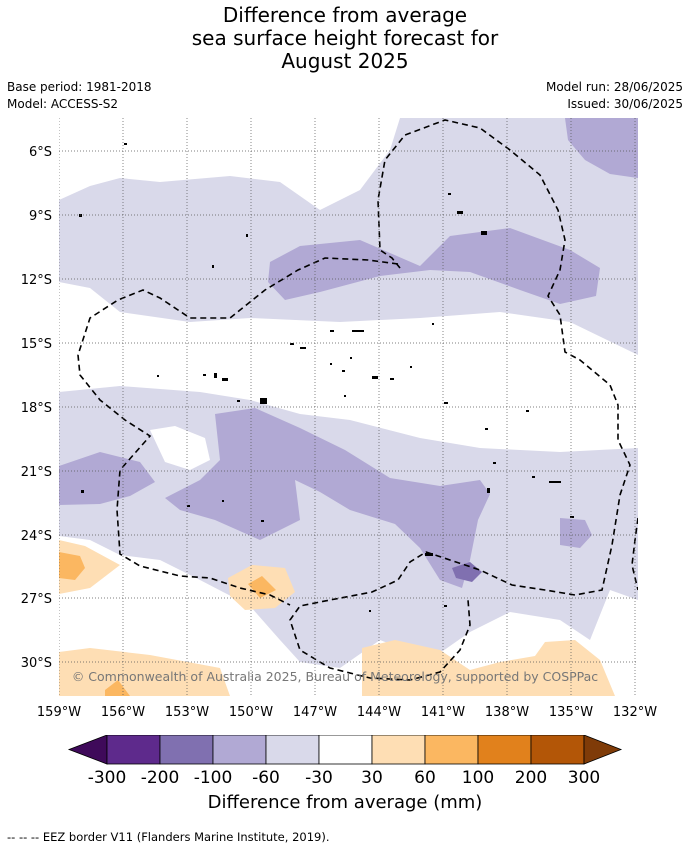 The height and width of the screenshot is (850, 690). I want to click on model-name: Model: ACCESS-S2, so click(63, 104).